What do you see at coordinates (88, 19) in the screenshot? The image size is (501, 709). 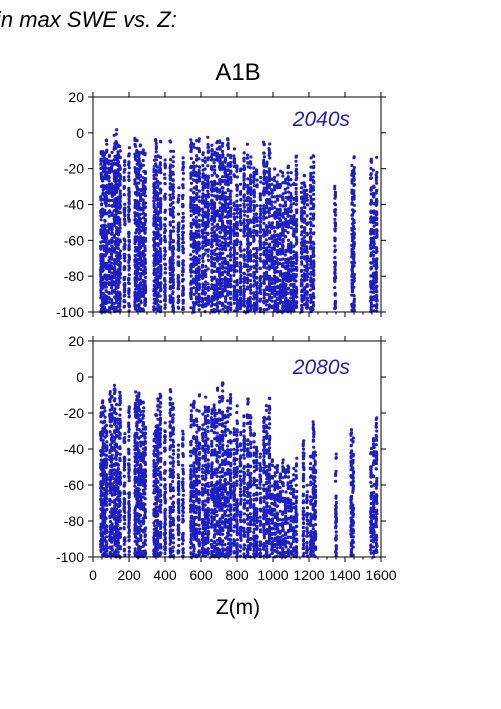 I see `figure-heading: in max SWE vs. Z:` at bounding box center [88, 19].